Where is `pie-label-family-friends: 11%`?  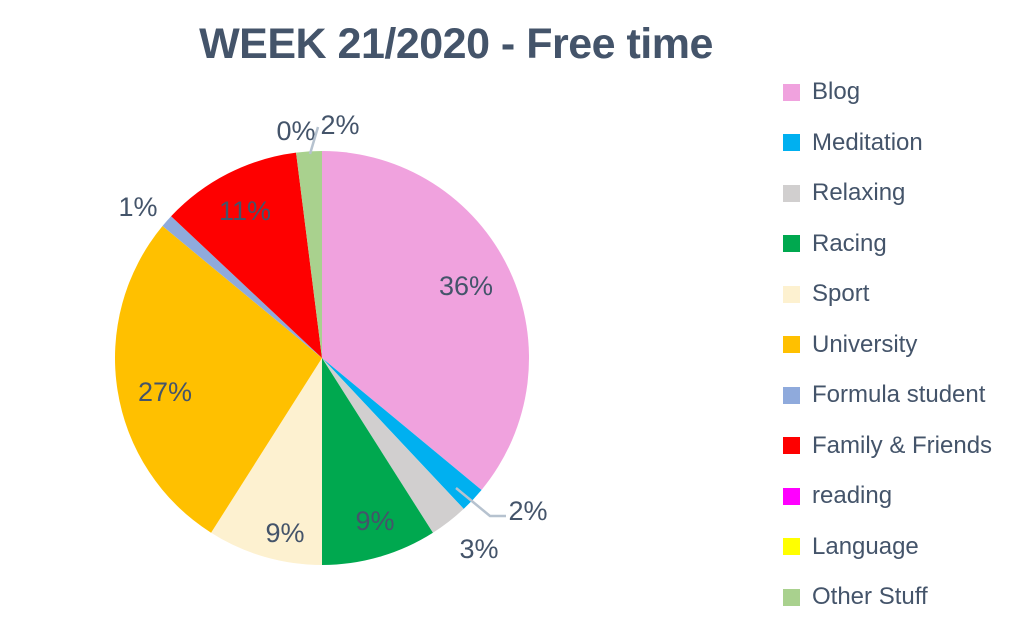
pie-label-family-friends: 11% is located at coordinates (245, 211).